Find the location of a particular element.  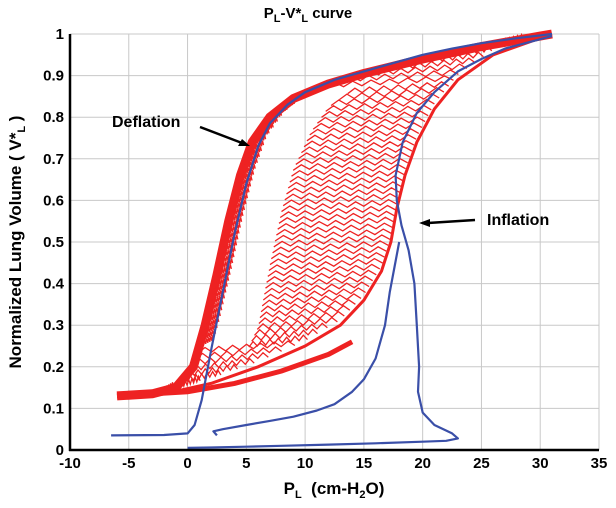

y-tick-label: 0.5 is located at coordinates (53, 242).